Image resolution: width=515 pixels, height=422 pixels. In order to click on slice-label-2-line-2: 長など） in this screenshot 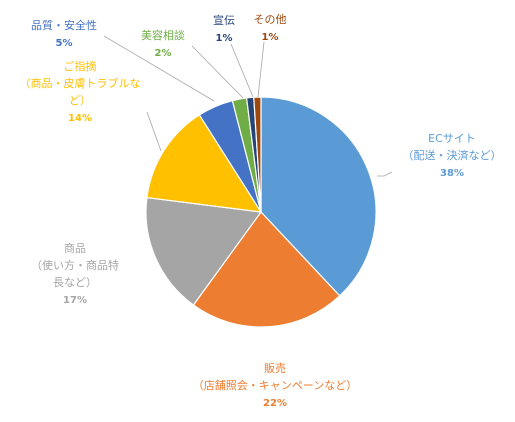, I will do `click(75, 282)`.